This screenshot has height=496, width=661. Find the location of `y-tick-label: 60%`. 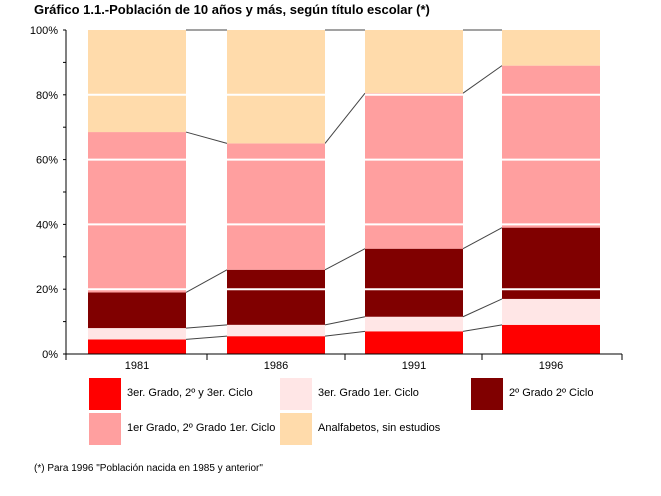

y-tick-label: 60% is located at coordinates (47, 161).